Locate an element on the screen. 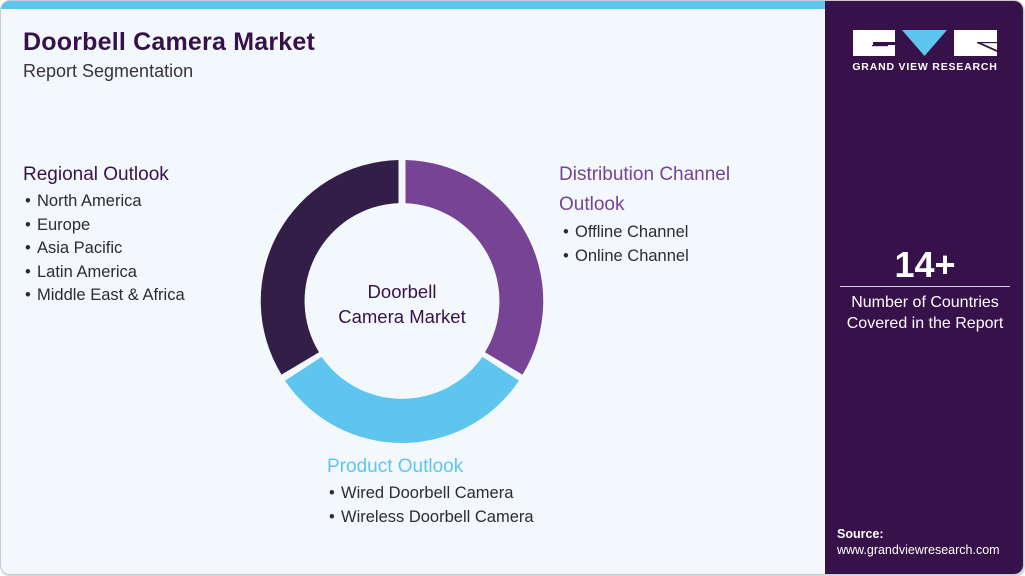  donut-slice-distribution is located at coordinates (474, 267).